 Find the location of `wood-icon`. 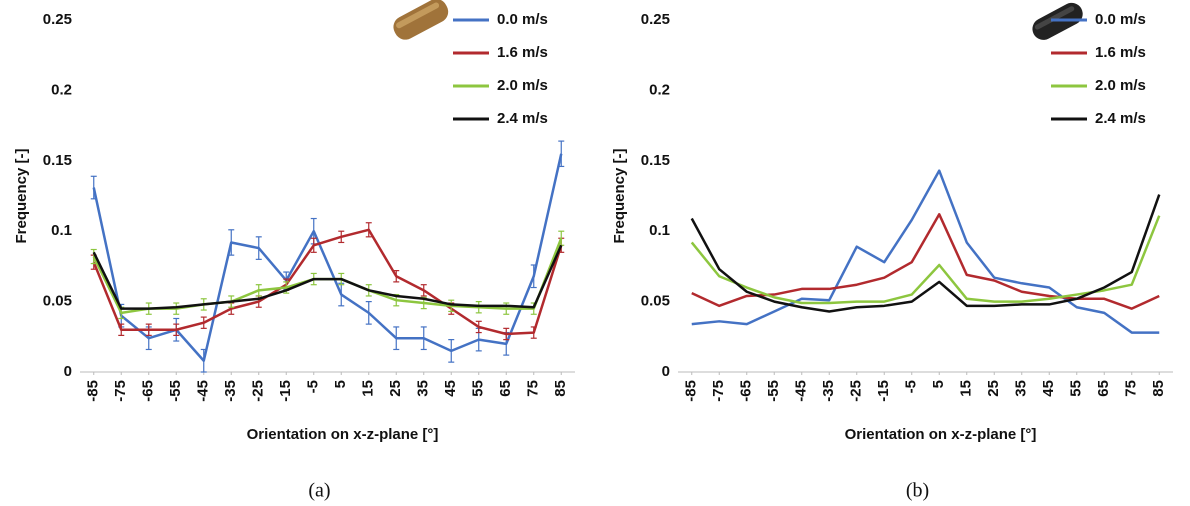

wood-icon is located at coordinates (421, 20).